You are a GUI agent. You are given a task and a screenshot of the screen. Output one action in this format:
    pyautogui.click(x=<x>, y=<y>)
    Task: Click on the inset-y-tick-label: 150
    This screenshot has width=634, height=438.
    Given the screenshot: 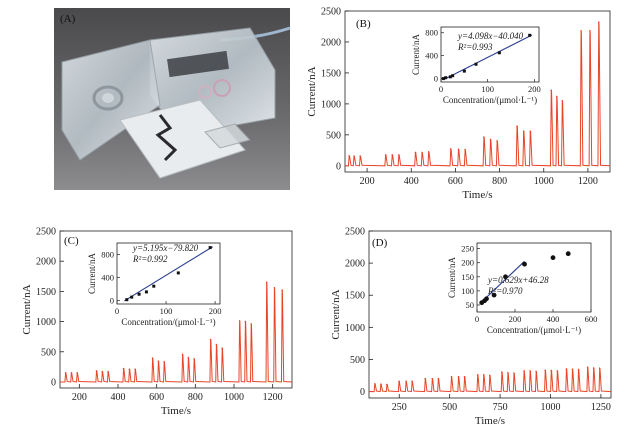 What is the action you would take?
    pyautogui.click(x=467, y=277)
    